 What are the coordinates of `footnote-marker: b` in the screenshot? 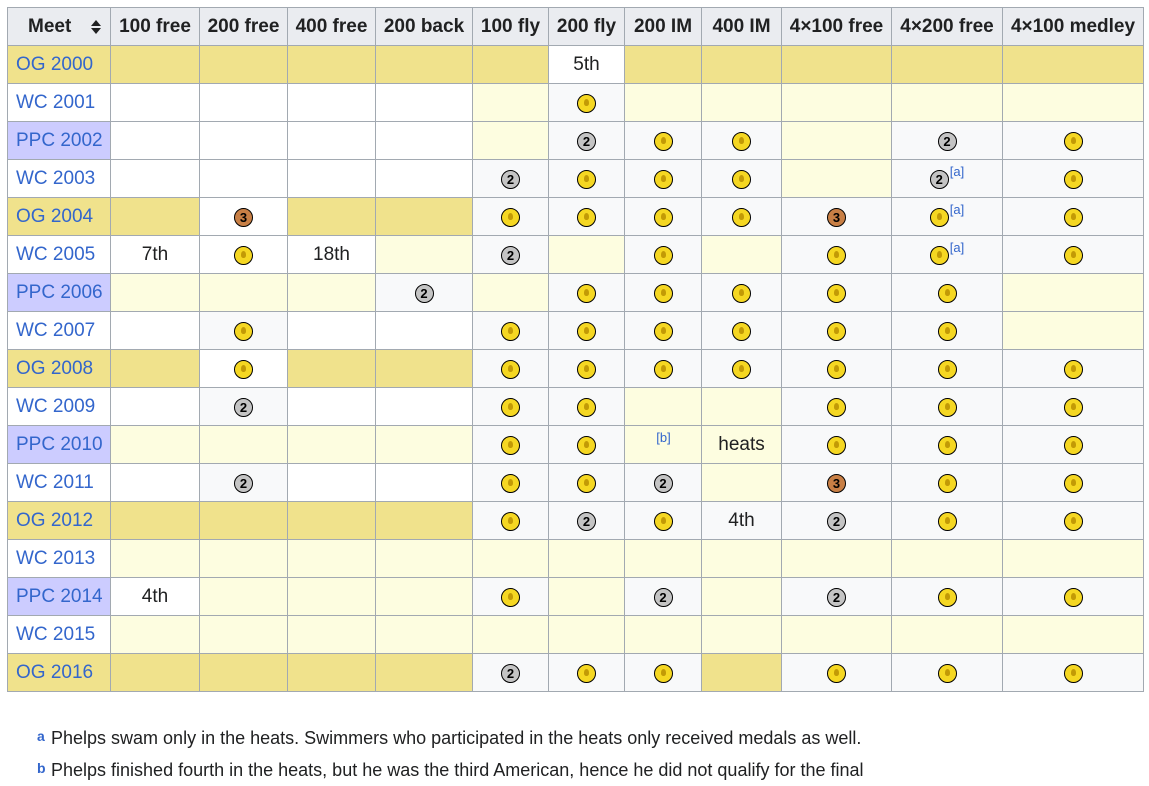 It's located at (41, 768).